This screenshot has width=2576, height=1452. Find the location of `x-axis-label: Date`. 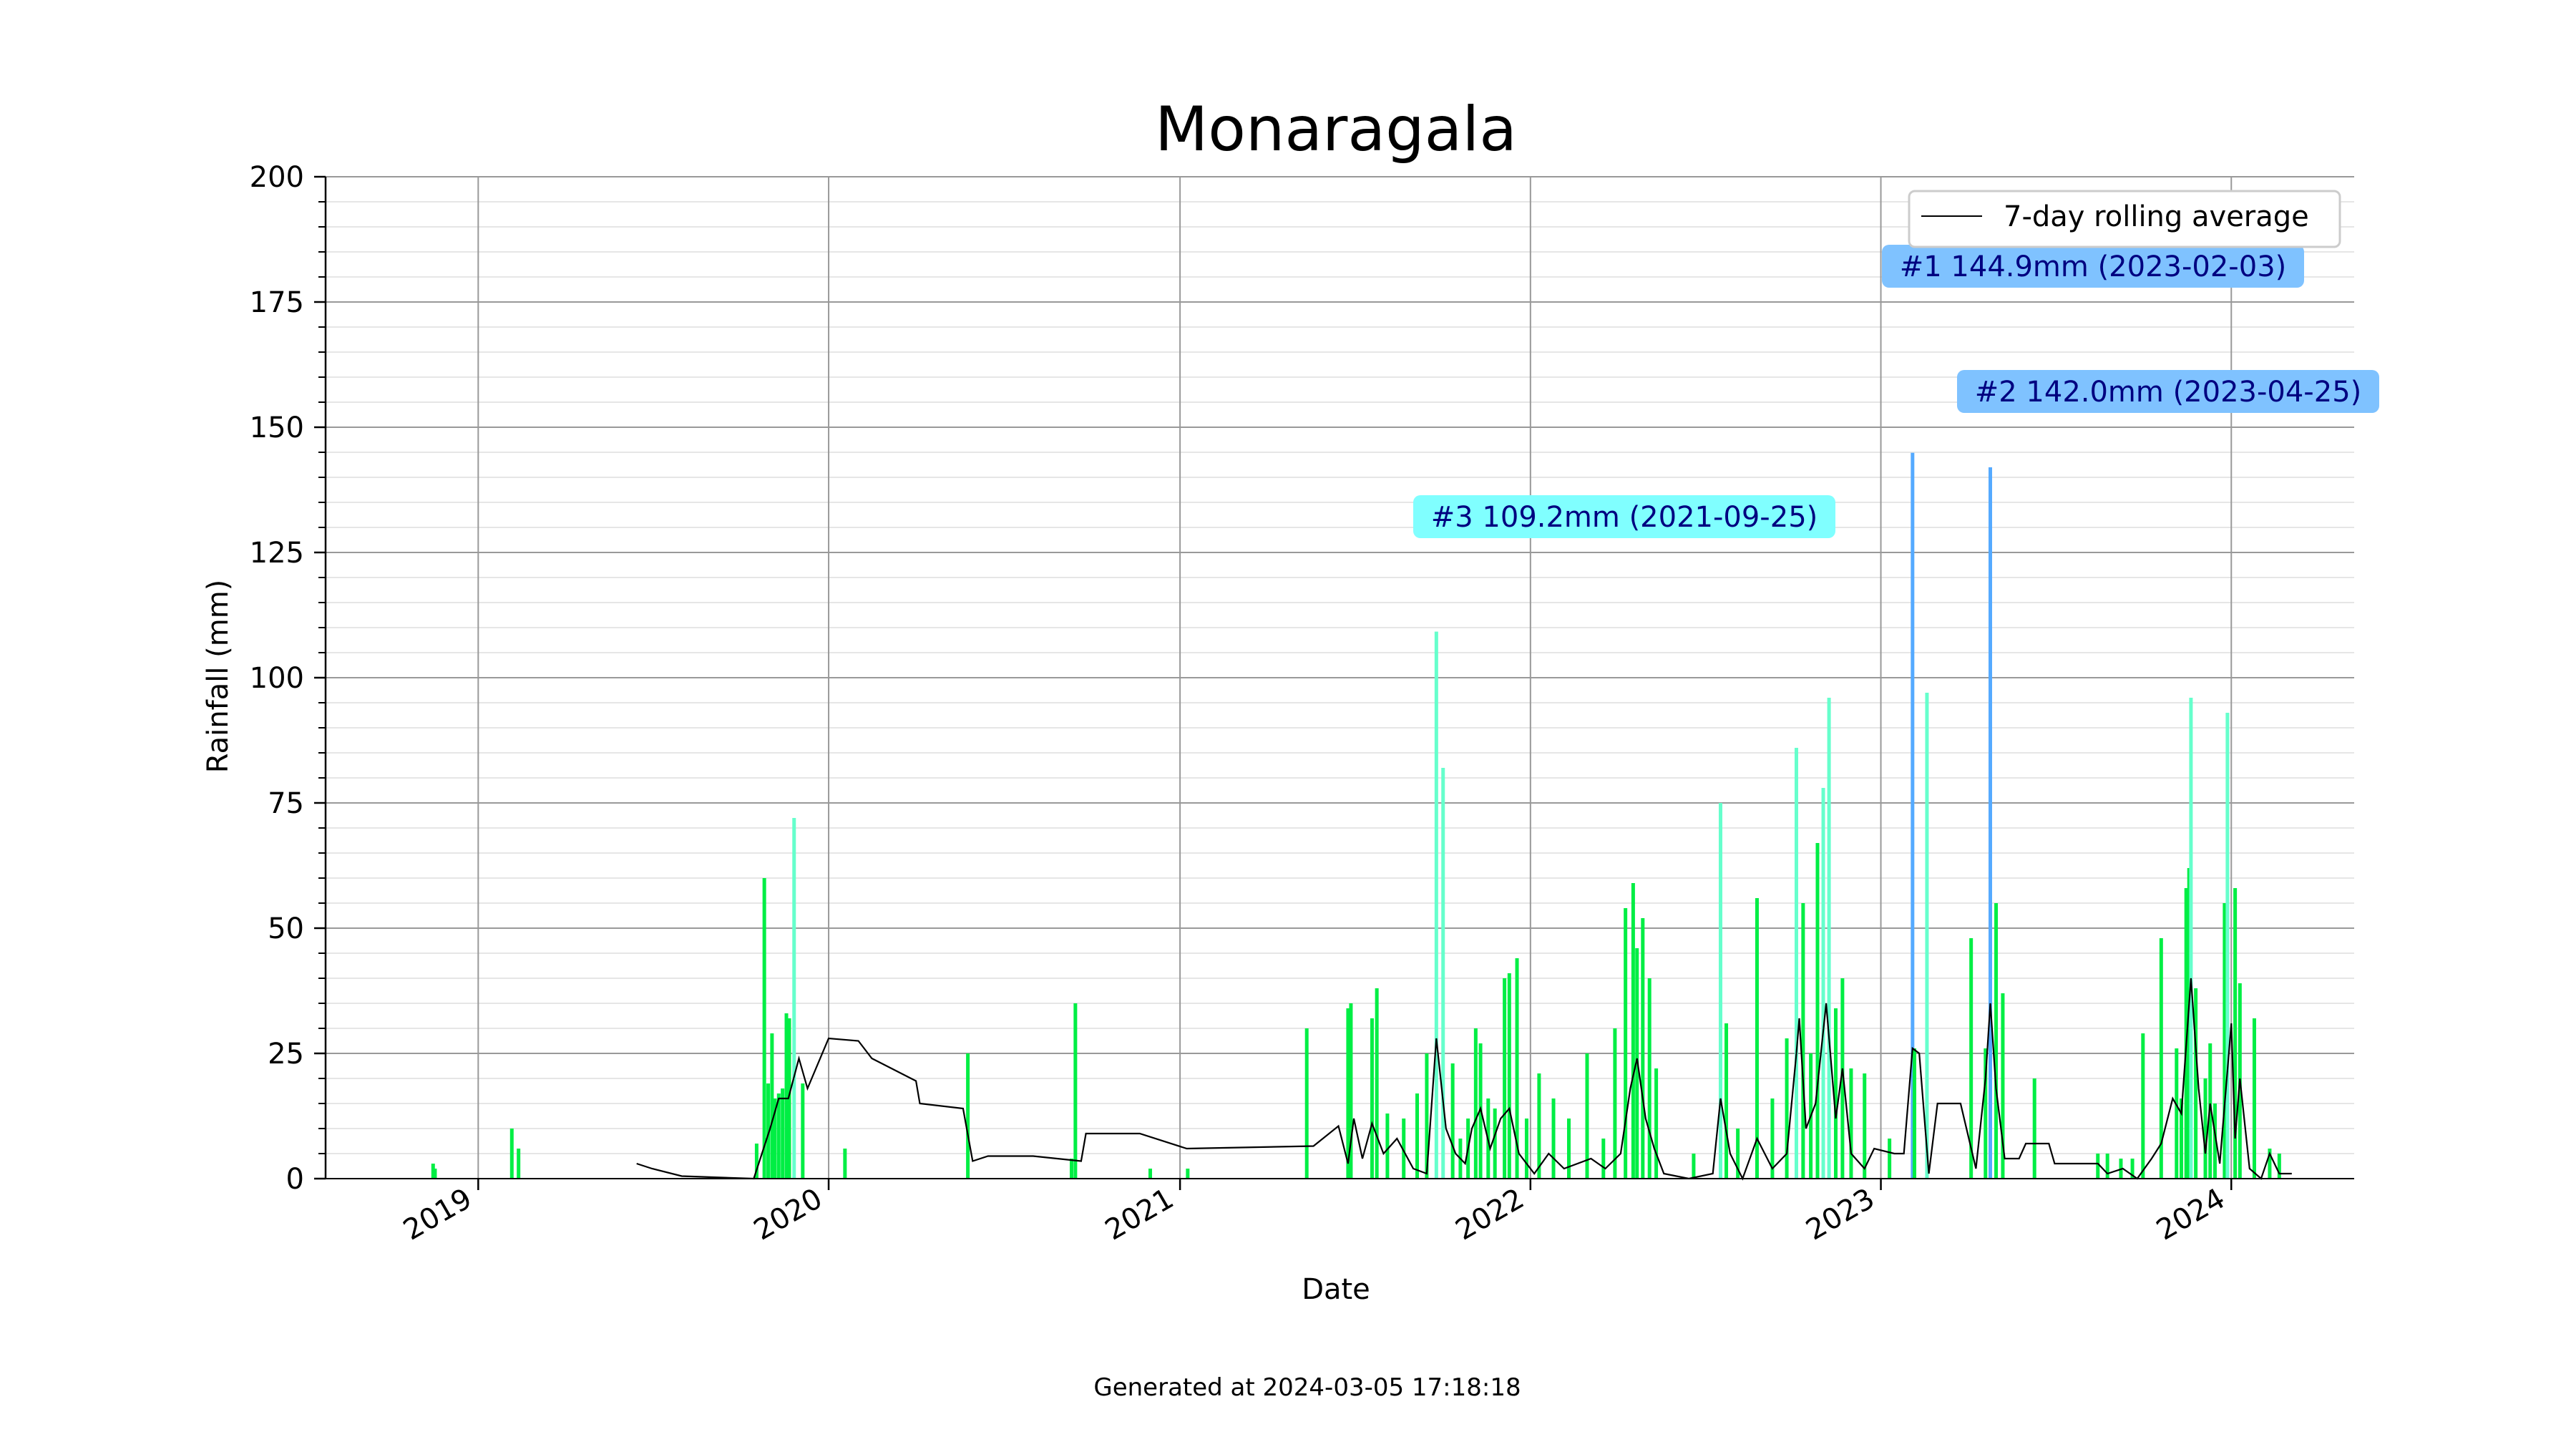

x-axis-label: Date is located at coordinates (1336, 1289).